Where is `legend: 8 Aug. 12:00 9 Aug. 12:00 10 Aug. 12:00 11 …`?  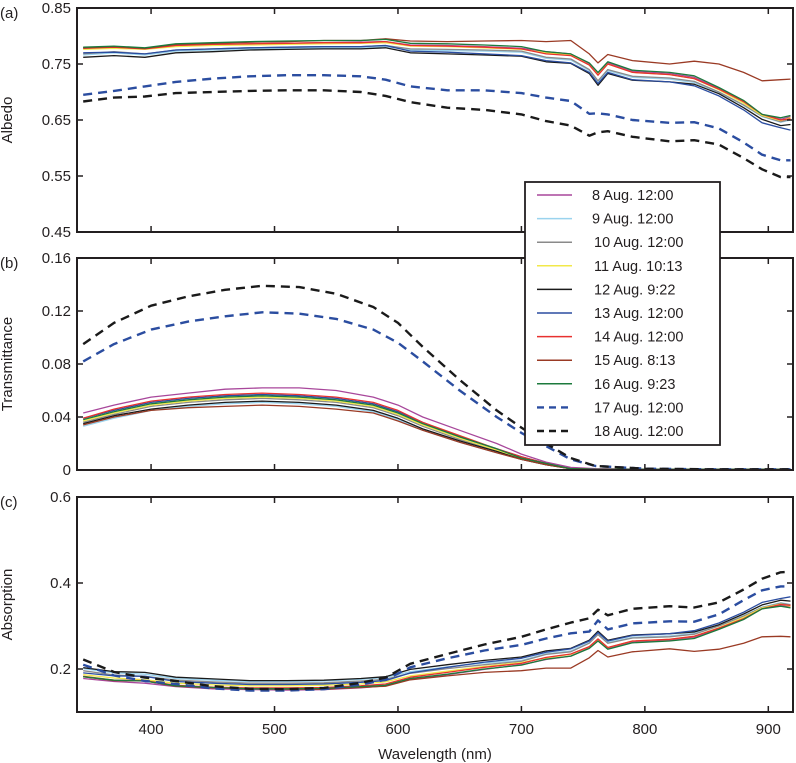 legend: 8 Aug. 12:00 9 Aug. 12:00 10 Aug. 12:00 11 … is located at coordinates (622, 313).